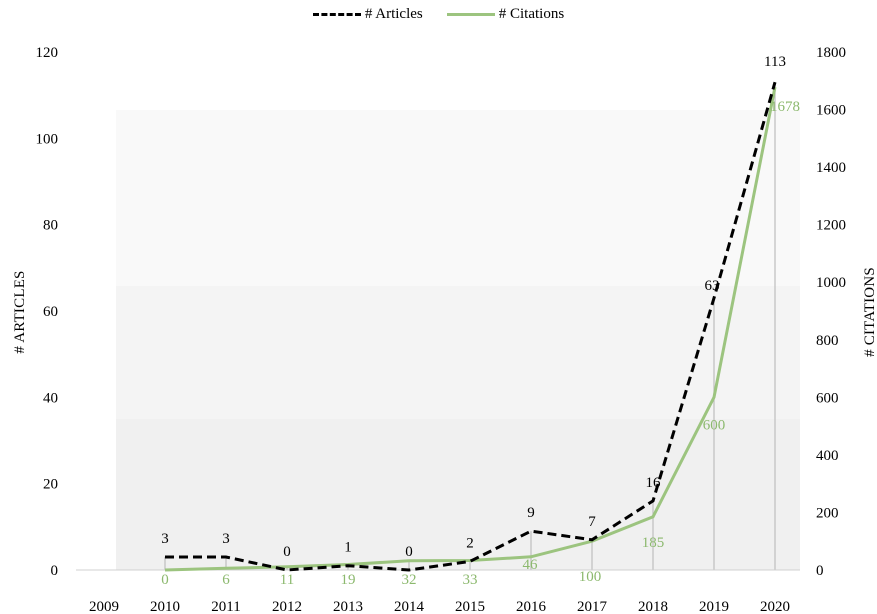 The image size is (877, 614). I want to click on data-label-articles: 16, so click(654, 483).